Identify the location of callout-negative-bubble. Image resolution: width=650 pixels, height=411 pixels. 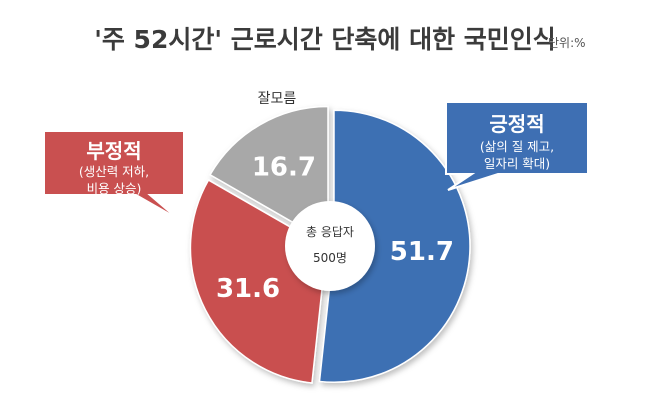
(114, 175).